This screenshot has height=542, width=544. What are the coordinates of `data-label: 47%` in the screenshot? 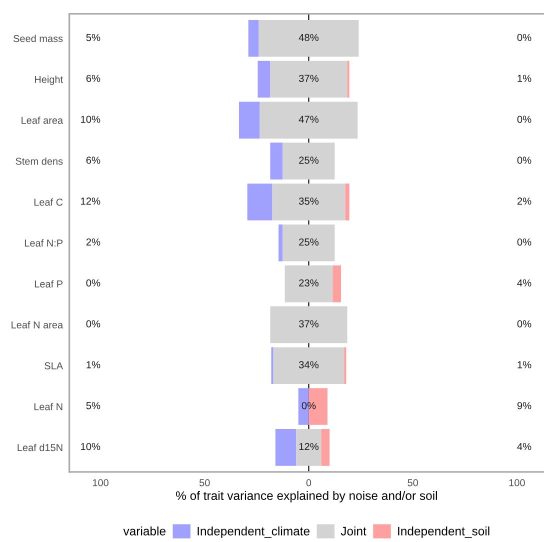 It's located at (308, 119).